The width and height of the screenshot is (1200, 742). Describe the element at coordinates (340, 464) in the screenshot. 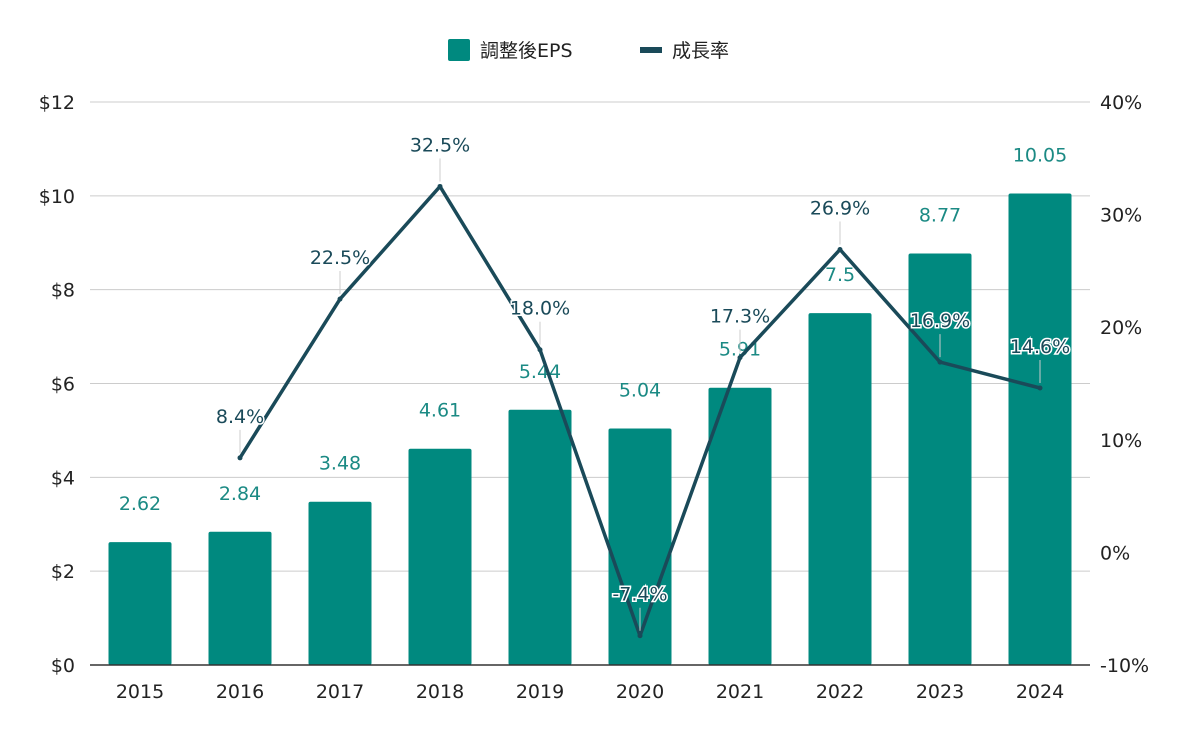

I see `eps-data-label: 3.48` at that location.